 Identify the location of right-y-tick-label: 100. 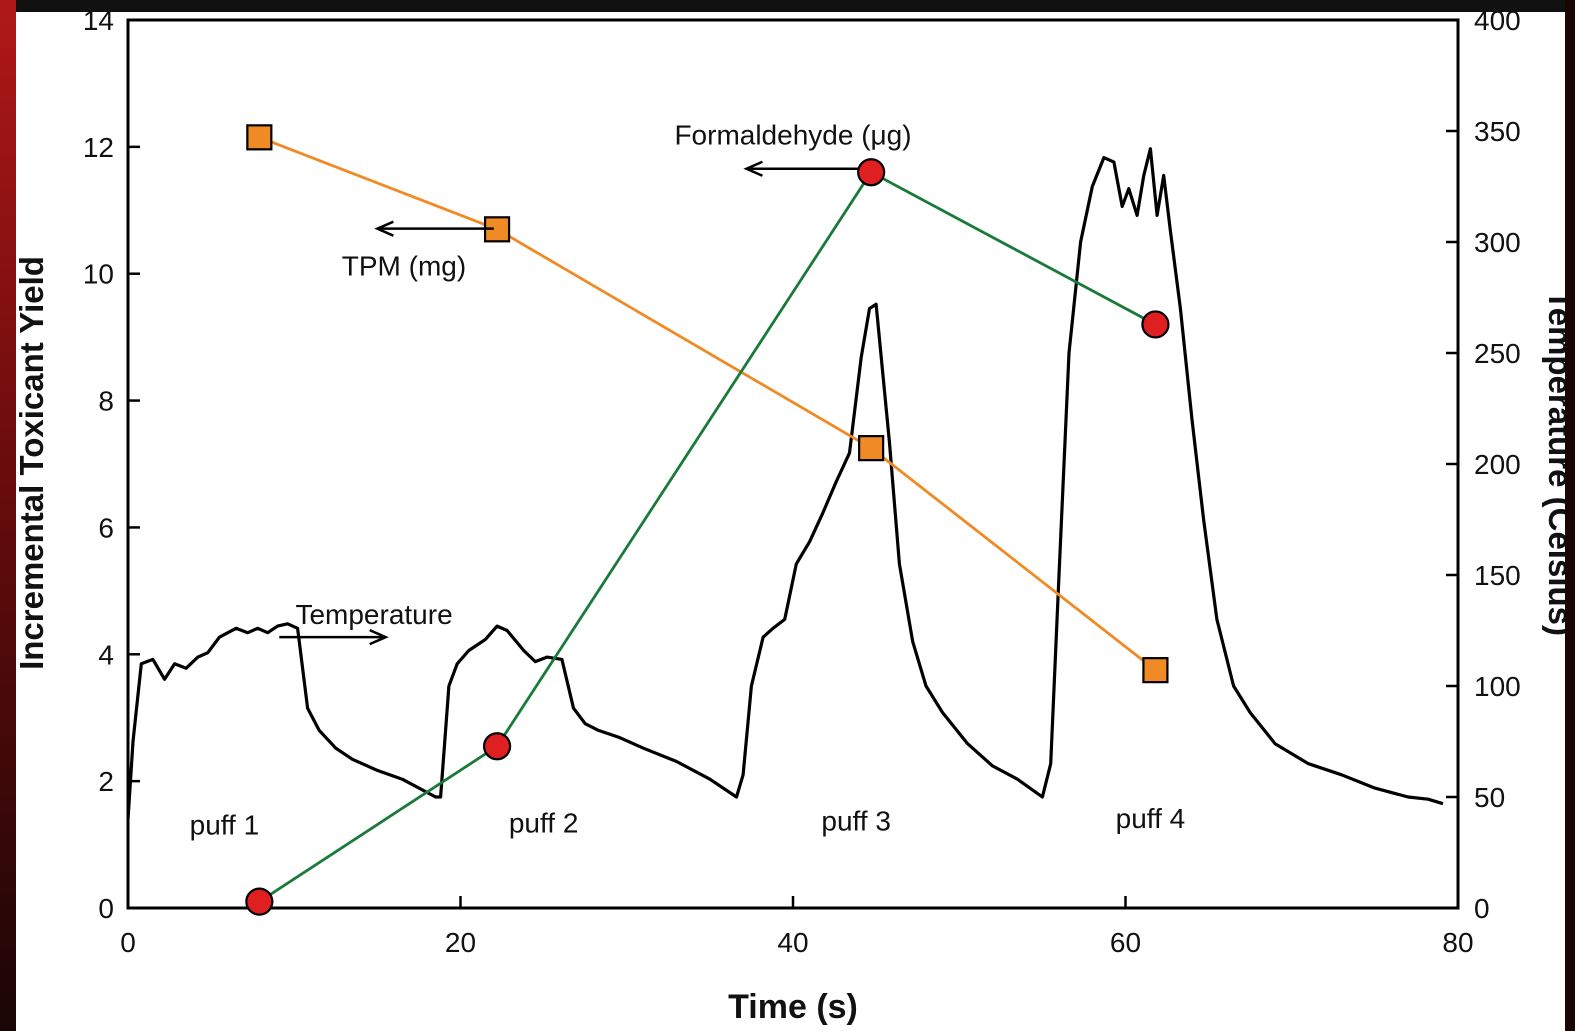
(1497, 686).